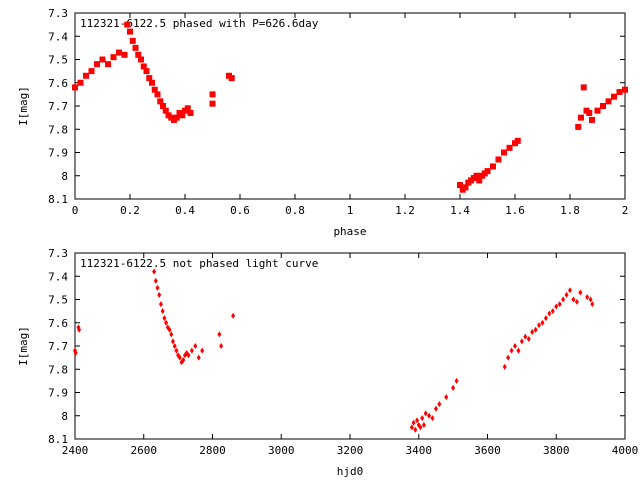 This screenshot has height=480, width=640. What do you see at coordinates (350, 471) in the screenshot?
I see `x-axis-label: hjd0` at bounding box center [350, 471].